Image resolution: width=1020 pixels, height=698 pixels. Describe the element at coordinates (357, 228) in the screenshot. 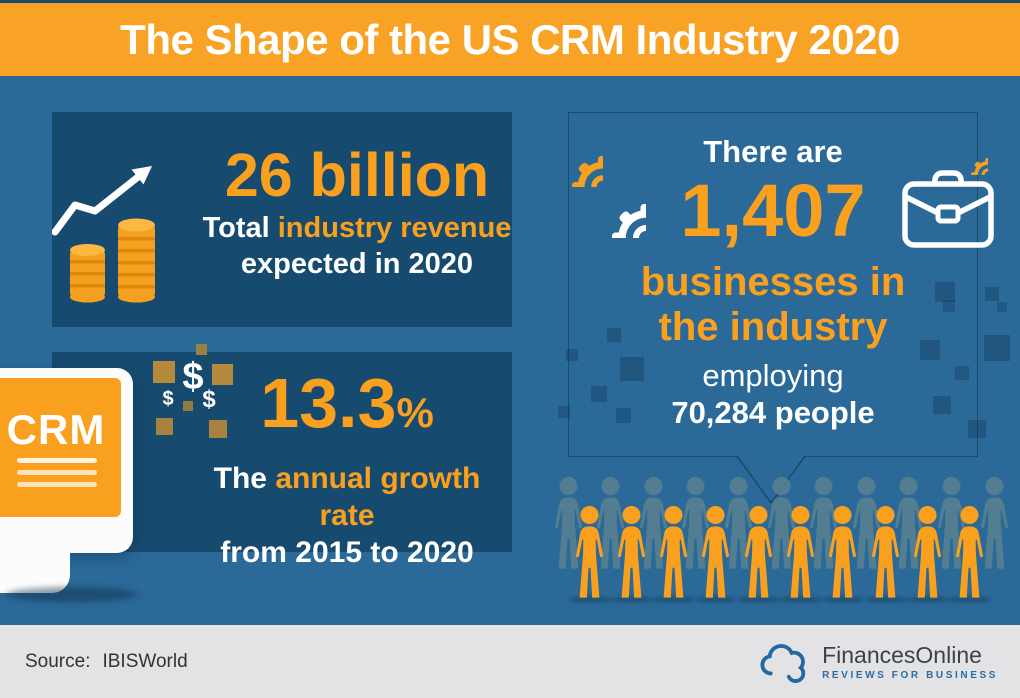

I see `revenue-desc: Total industry revenue` at that location.